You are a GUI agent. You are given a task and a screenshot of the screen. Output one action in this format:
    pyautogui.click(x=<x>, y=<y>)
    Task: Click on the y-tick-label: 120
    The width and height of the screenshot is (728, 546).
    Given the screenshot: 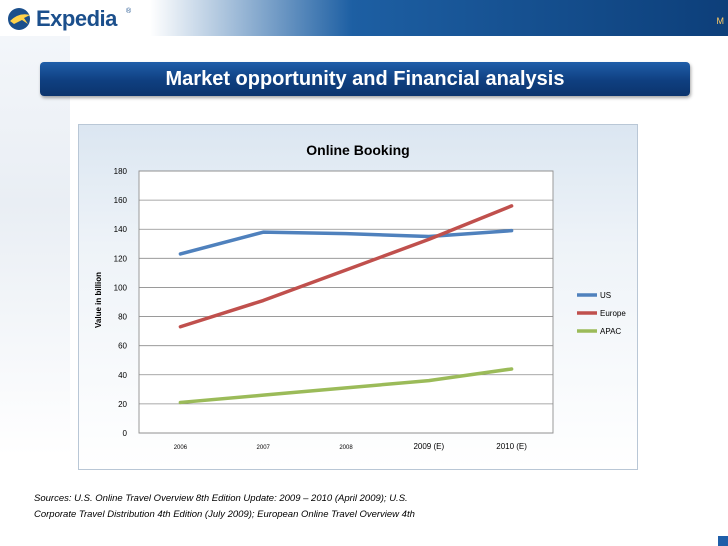 What is the action you would take?
    pyautogui.click(x=121, y=258)
    